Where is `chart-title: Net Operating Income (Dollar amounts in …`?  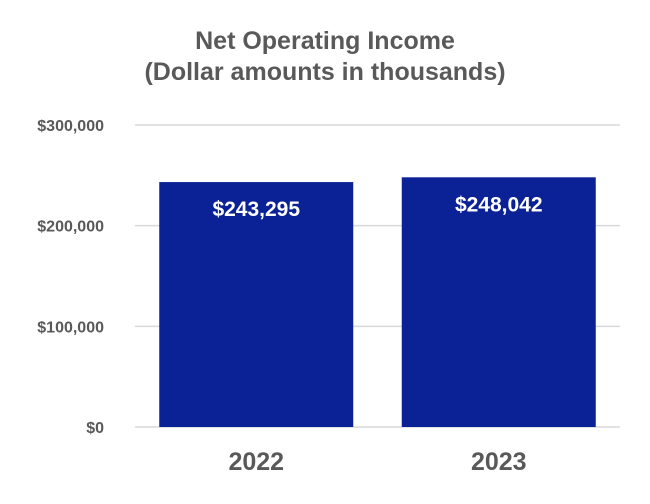 chart-title: Net Operating Income (Dollar amounts in … is located at coordinates (325, 57).